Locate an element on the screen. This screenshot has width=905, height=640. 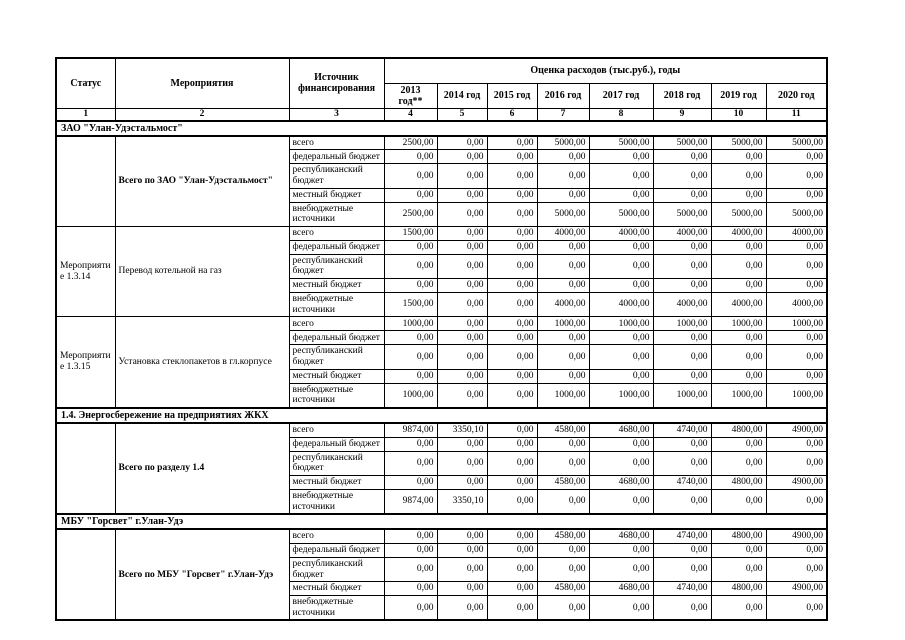
column-number: 3 is located at coordinates (336, 114).